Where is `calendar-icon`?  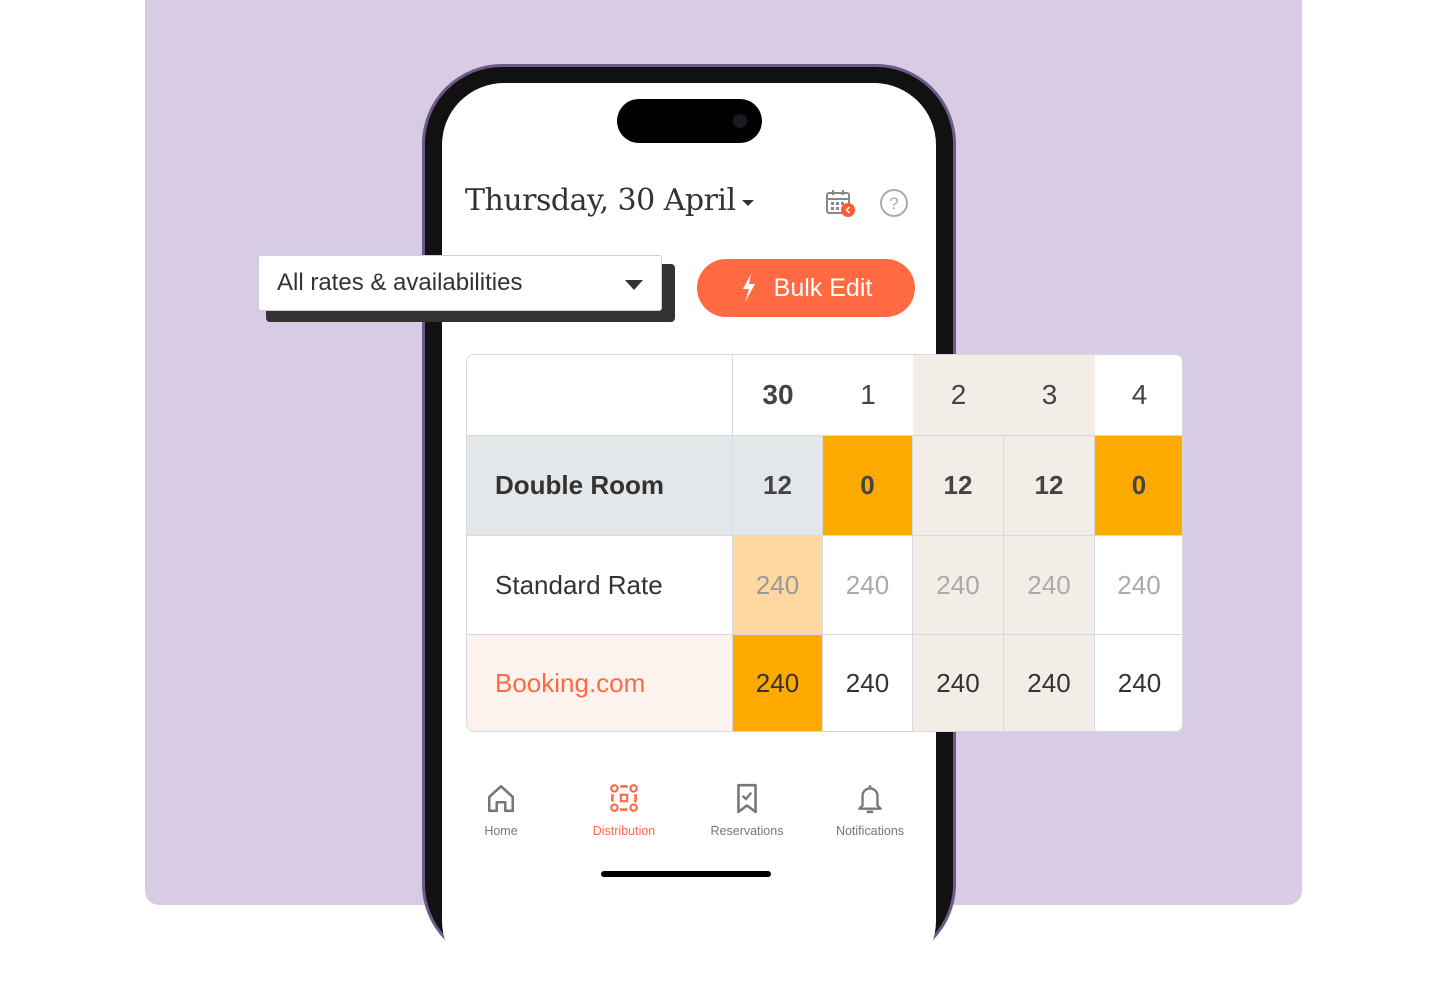 calendar-icon is located at coordinates (841, 204).